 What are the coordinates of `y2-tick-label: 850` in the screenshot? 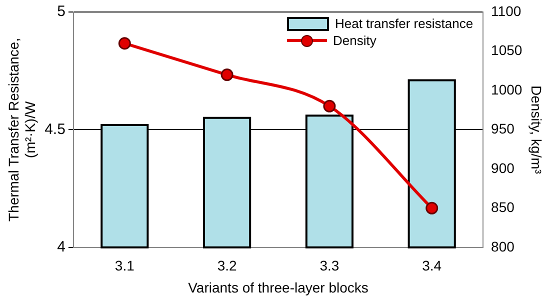 It's located at (503, 207).